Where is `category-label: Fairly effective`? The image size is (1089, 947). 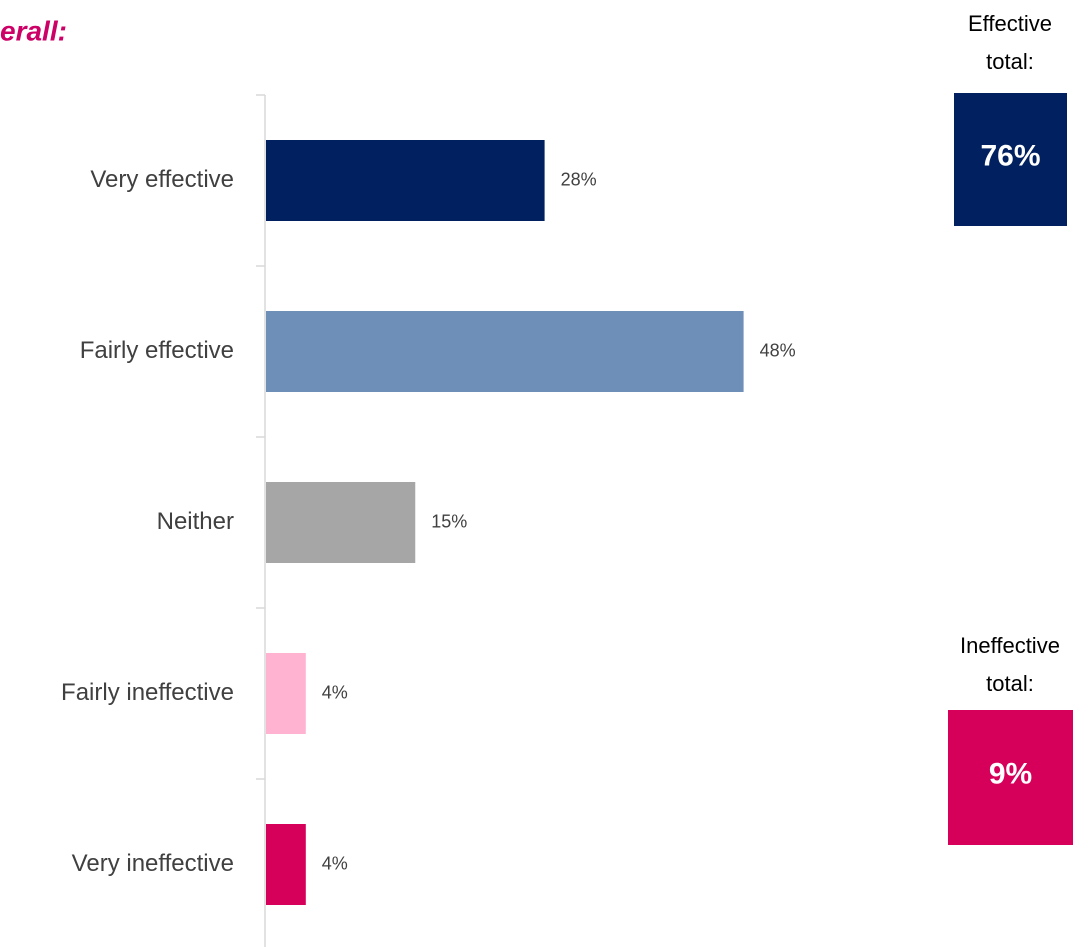 category-label: Fairly effective is located at coordinates (157, 350).